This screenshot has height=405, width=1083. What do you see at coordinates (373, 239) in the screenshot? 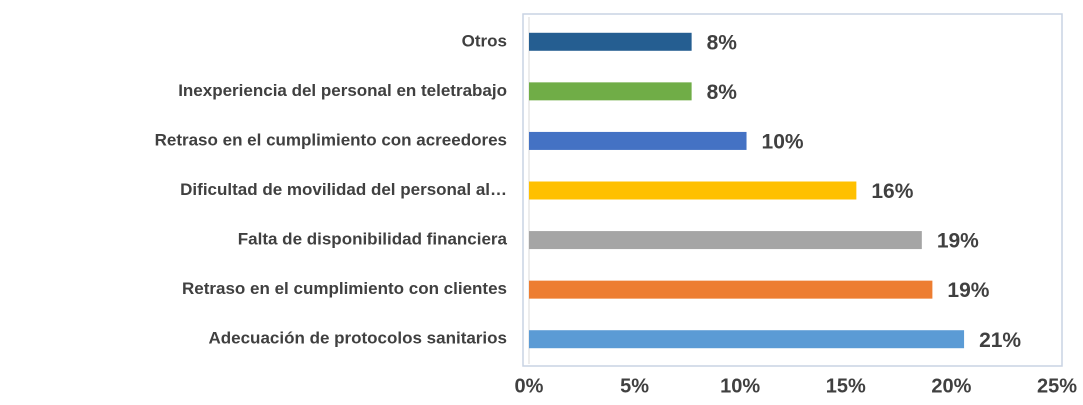
I see `category-label: Falta de disponibilidad financiera` at bounding box center [373, 239].